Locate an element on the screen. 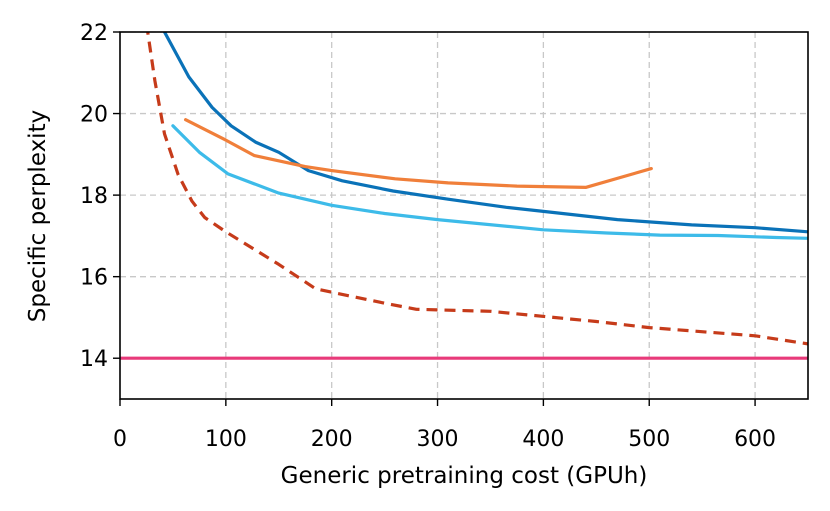 Image resolution: width=830 pixels, height=511 pixels. series-line-orange is located at coordinates (418, 153).